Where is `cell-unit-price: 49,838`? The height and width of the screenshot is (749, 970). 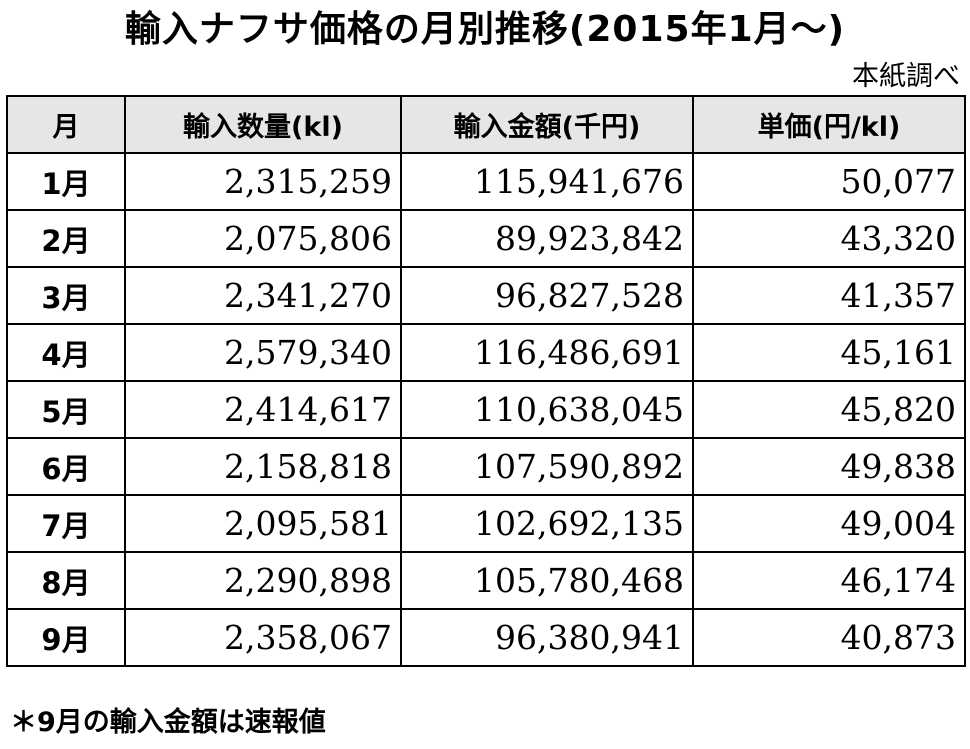
cell-unit-price: 49,838 is located at coordinates (829, 466).